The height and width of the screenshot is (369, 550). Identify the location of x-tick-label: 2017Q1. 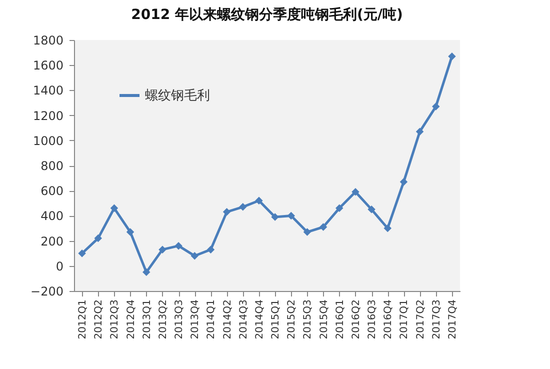
(404, 320).